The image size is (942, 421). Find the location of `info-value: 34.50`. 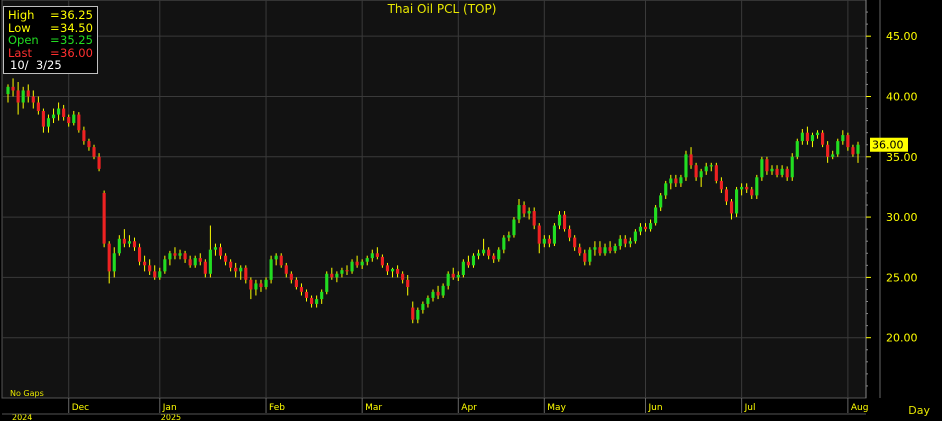

info-value: 34.50 is located at coordinates (76, 27).